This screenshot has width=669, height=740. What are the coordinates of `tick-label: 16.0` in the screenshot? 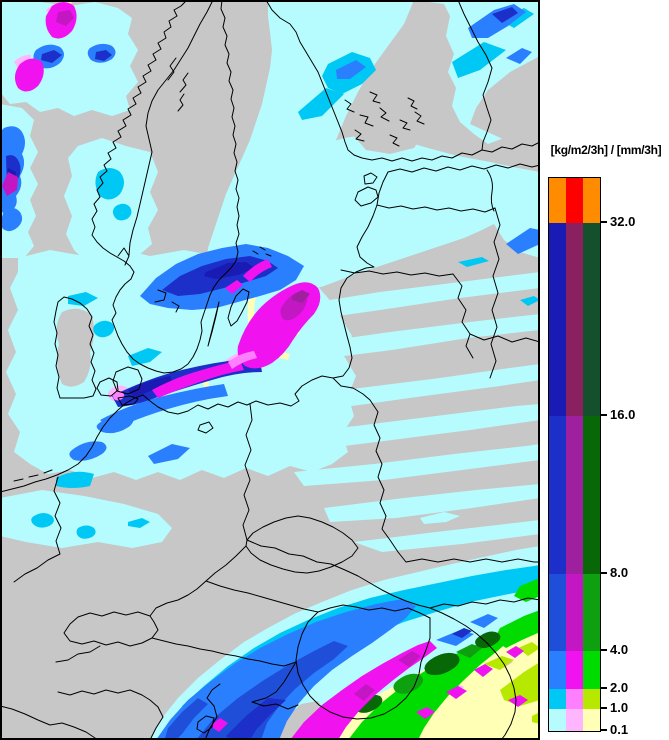 It's located at (623, 414).